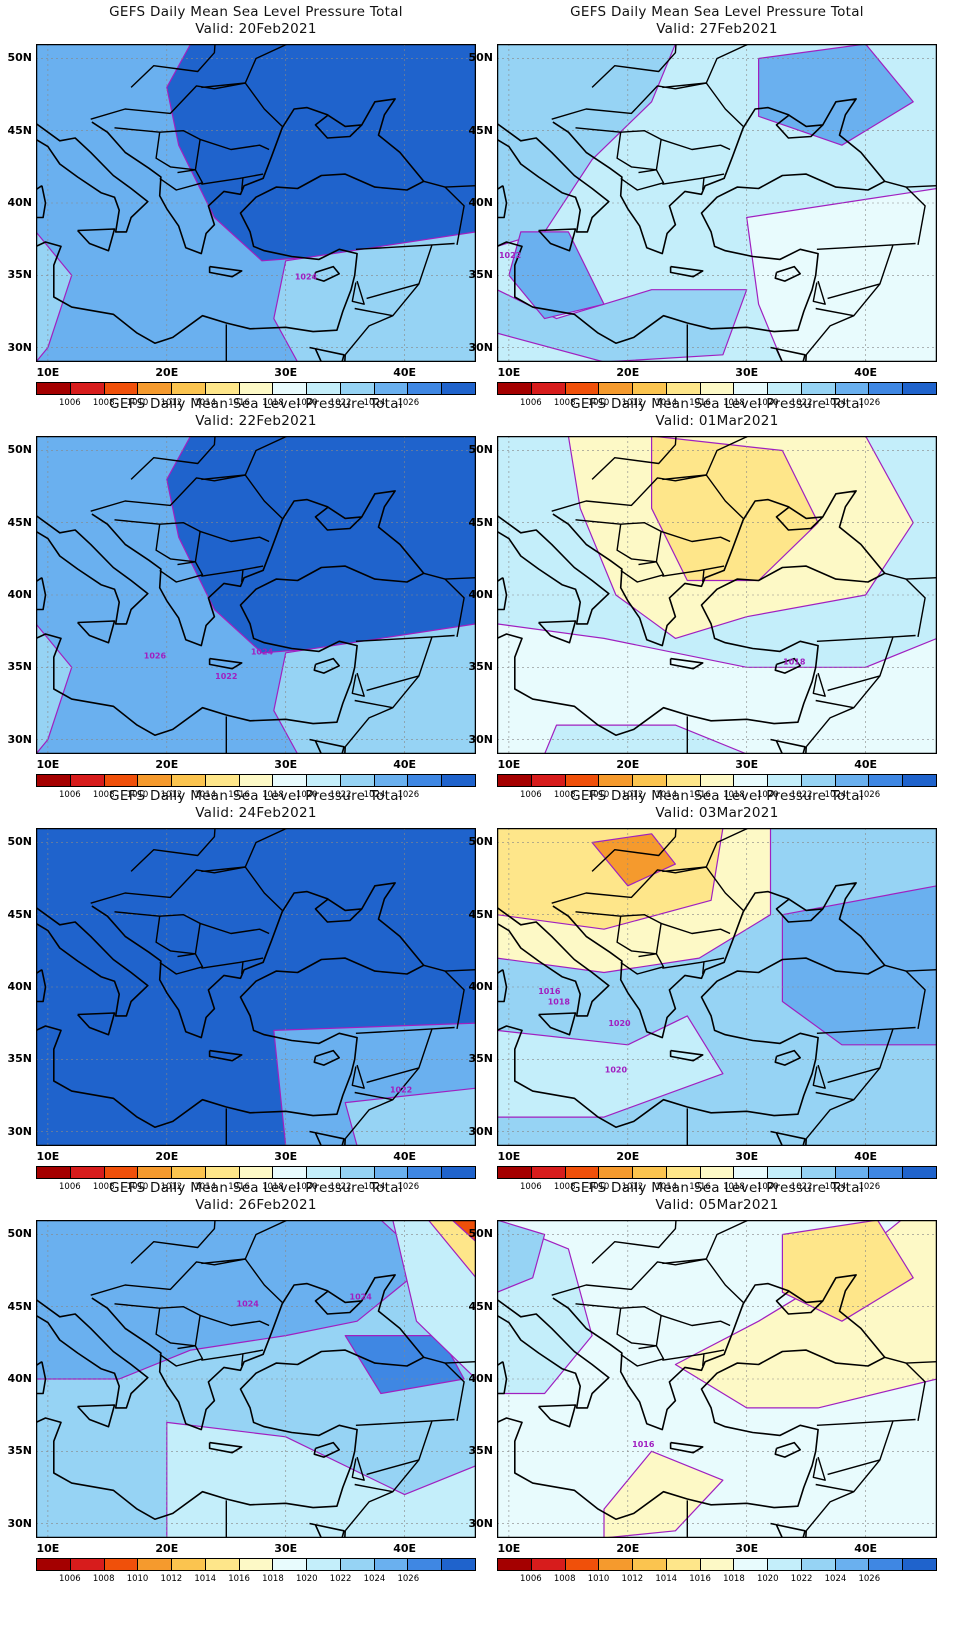  Describe the element at coordinates (171, 795) in the screenshot. I see `colorbar-level-label: 1012` at that location.